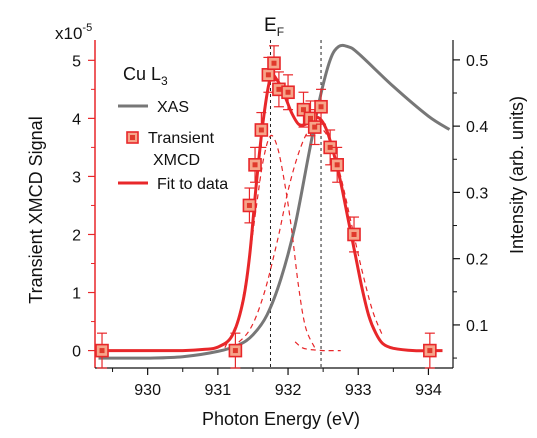  What do you see at coordinates (83, 207) in the screenshot?
I see `left-y-ticks: 0 1 2 3 4 5` at bounding box center [83, 207].